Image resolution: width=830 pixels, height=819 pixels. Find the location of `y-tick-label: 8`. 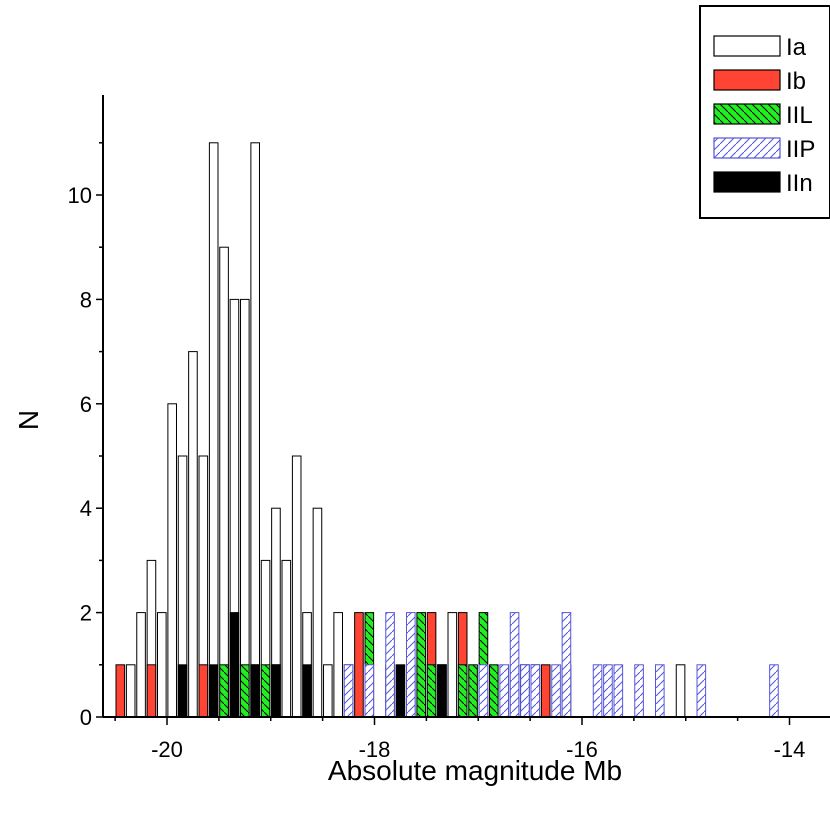

y-tick-label: 8 is located at coordinates (86, 299).